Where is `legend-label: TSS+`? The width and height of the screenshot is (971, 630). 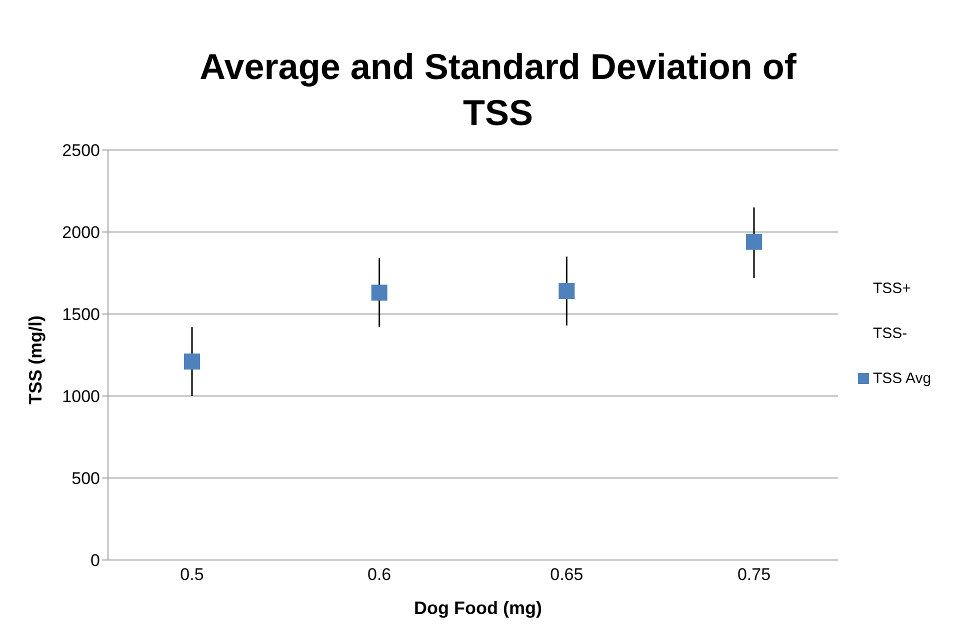 legend-label: TSS+ is located at coordinates (892, 288).